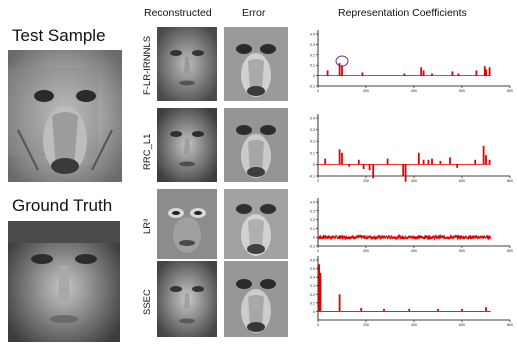  I want to click on test-sample-label: Test Sample, so click(59, 35).